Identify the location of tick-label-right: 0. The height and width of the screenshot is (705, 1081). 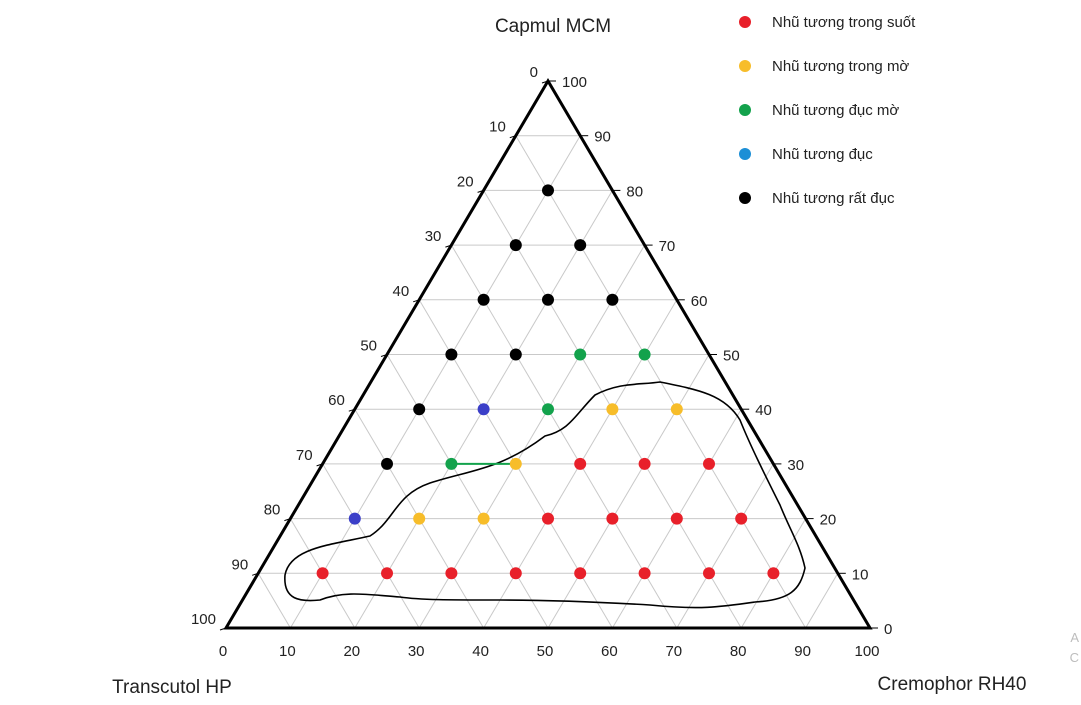
(888, 629).